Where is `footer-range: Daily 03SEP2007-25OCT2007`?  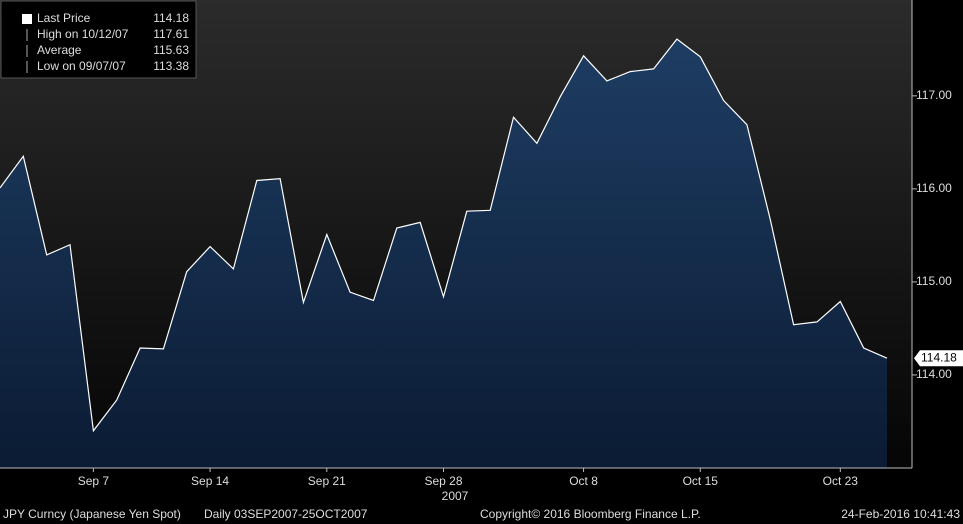
footer-range: Daily 03SEP2007-25OCT2007 is located at coordinates (286, 514).